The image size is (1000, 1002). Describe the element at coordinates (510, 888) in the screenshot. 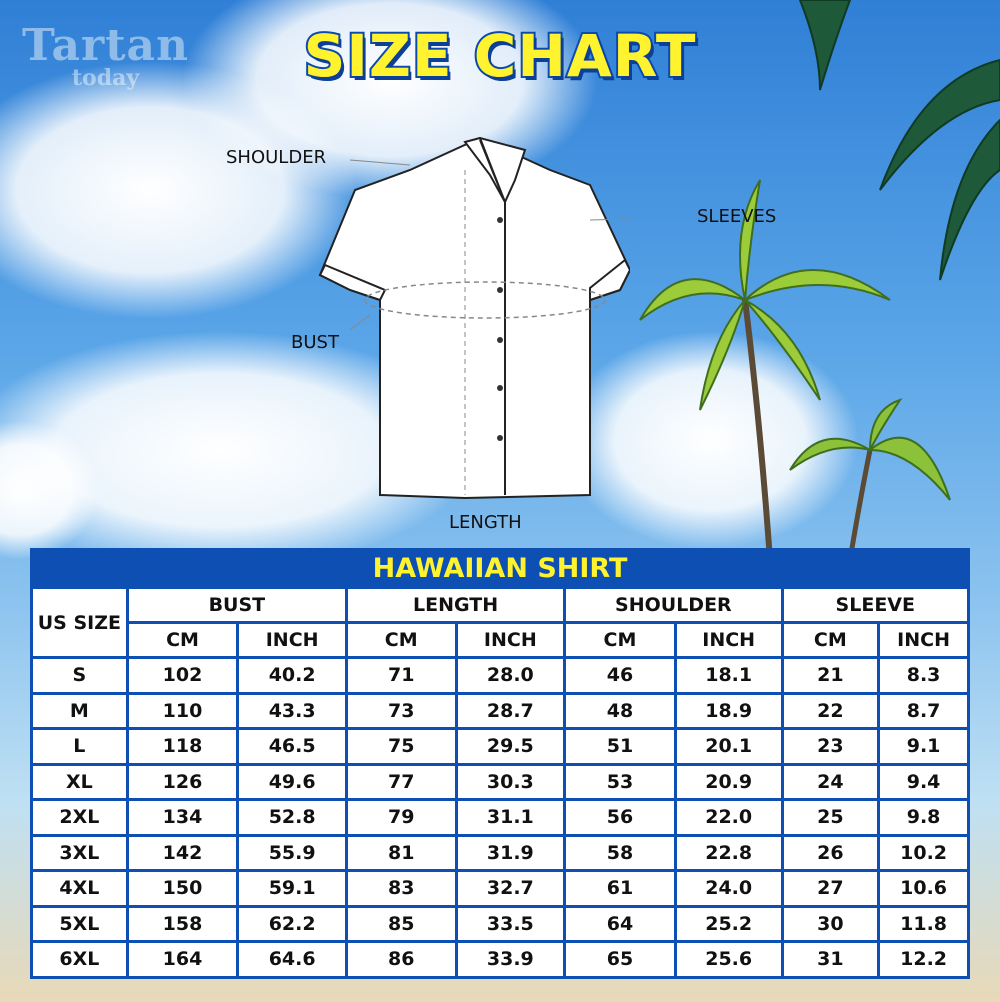

I see `measurement-cell: 32.7` at that location.